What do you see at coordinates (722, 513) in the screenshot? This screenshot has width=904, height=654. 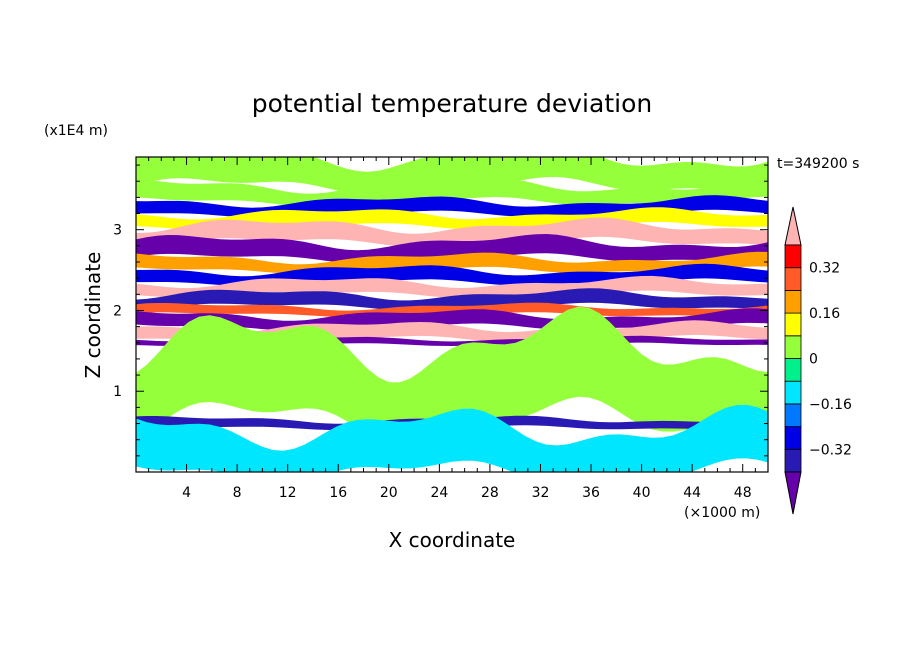 I see `x-unit-label: (×1000 m)` at bounding box center [722, 513].